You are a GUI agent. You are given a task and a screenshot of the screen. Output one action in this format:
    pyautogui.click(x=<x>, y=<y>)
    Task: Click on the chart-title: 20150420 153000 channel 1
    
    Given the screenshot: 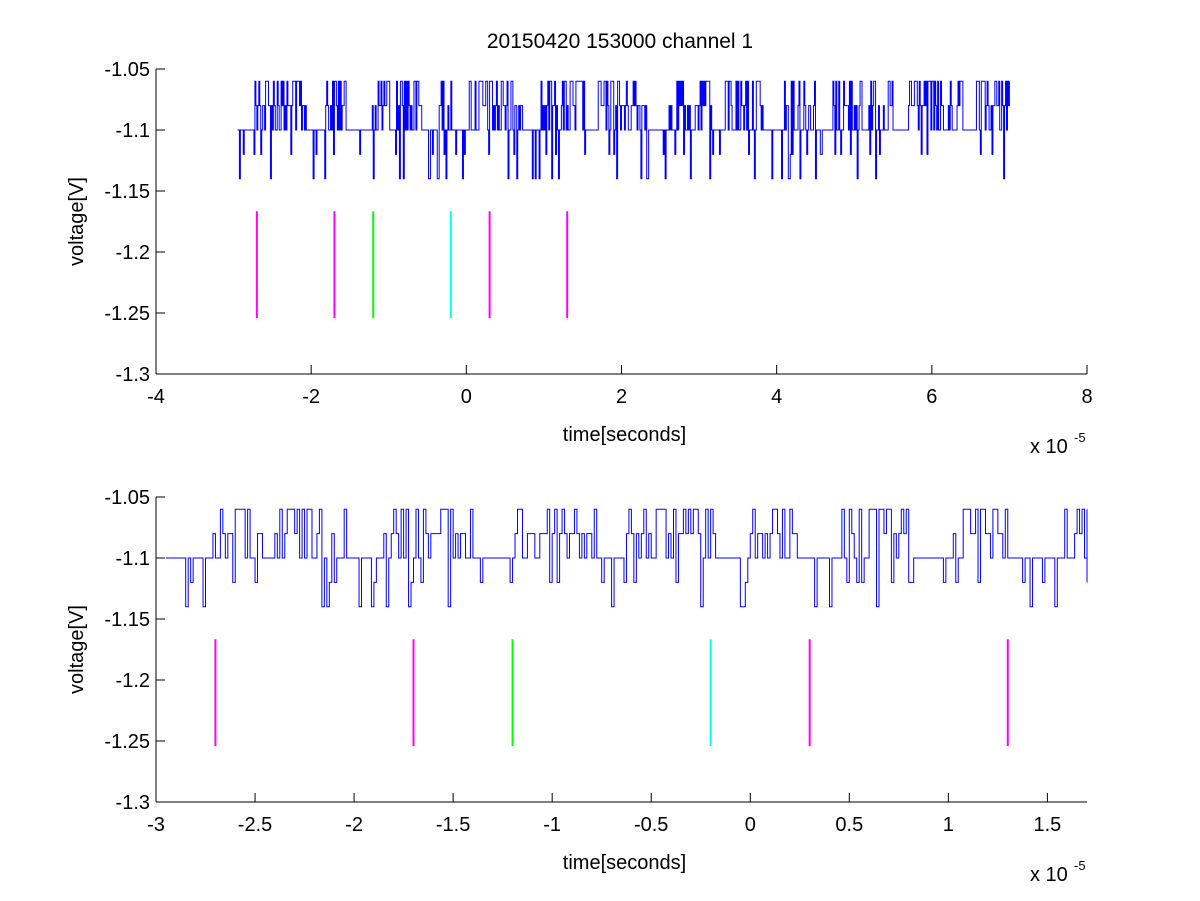 What is the action you would take?
    pyautogui.click(x=620, y=41)
    